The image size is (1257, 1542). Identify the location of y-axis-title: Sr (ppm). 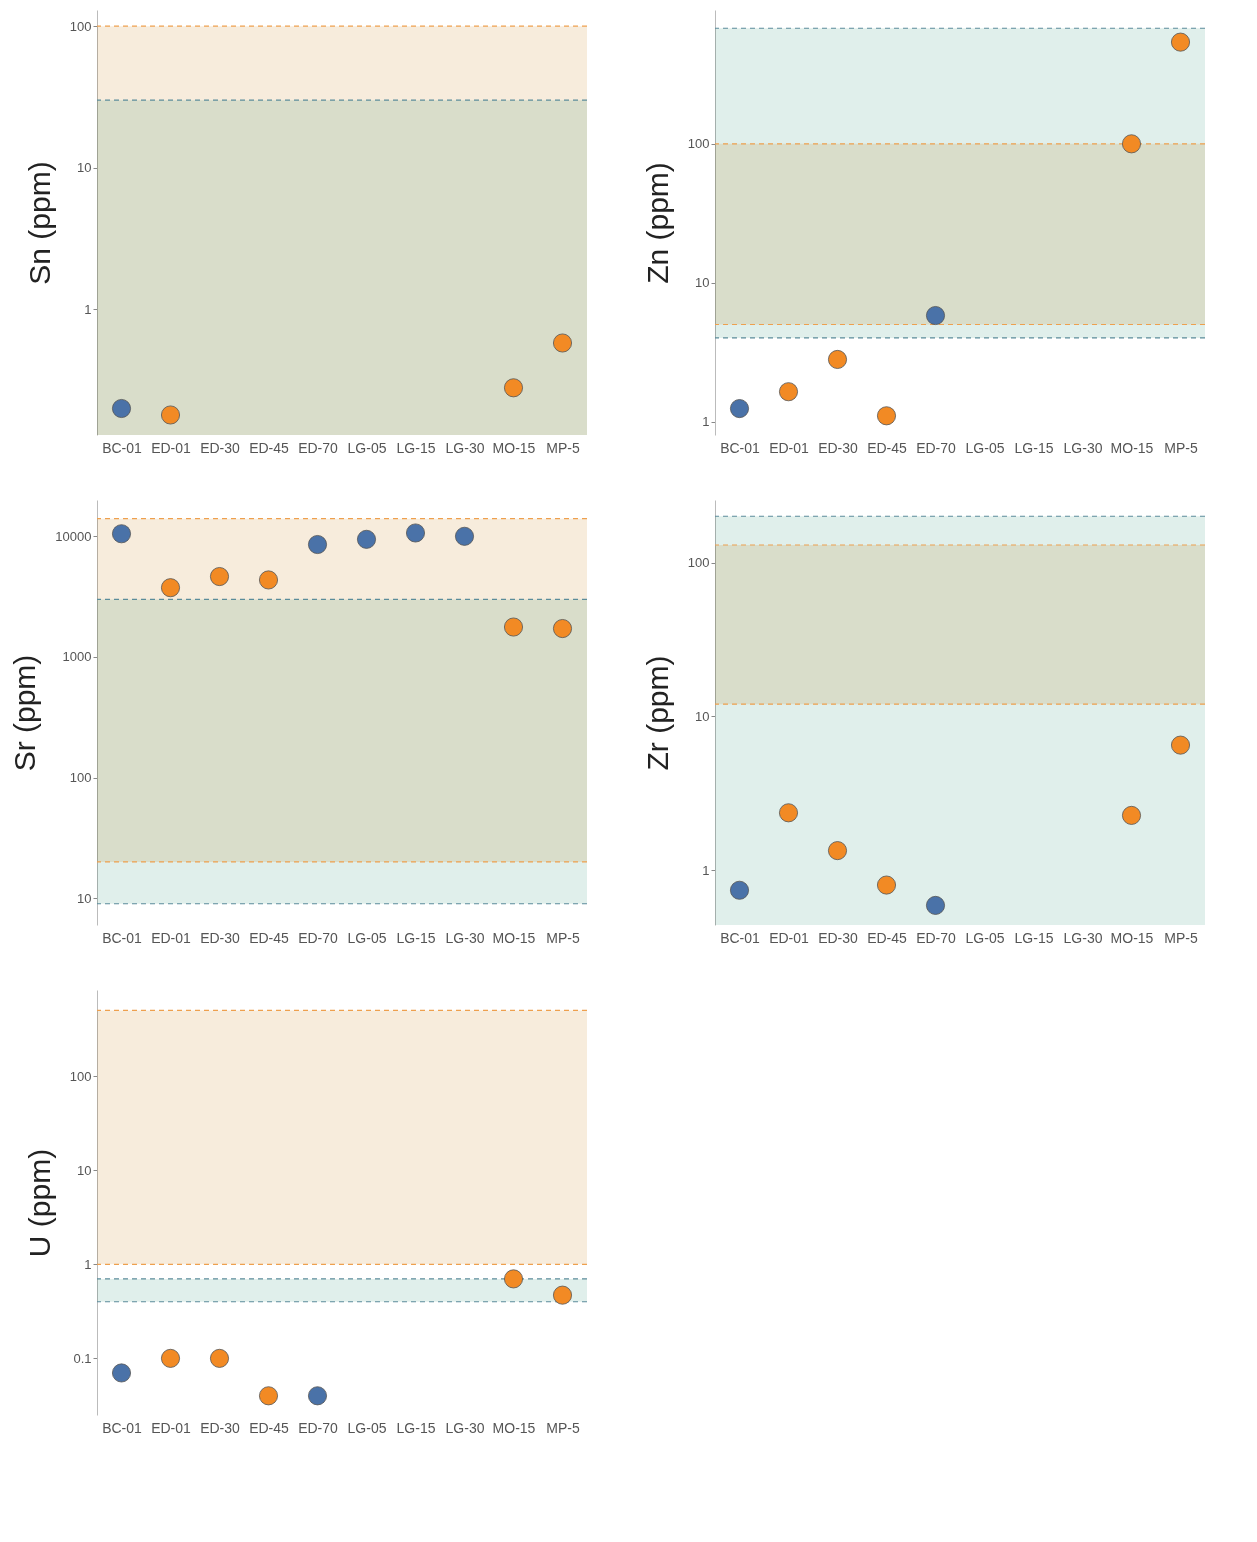
(25, 713).